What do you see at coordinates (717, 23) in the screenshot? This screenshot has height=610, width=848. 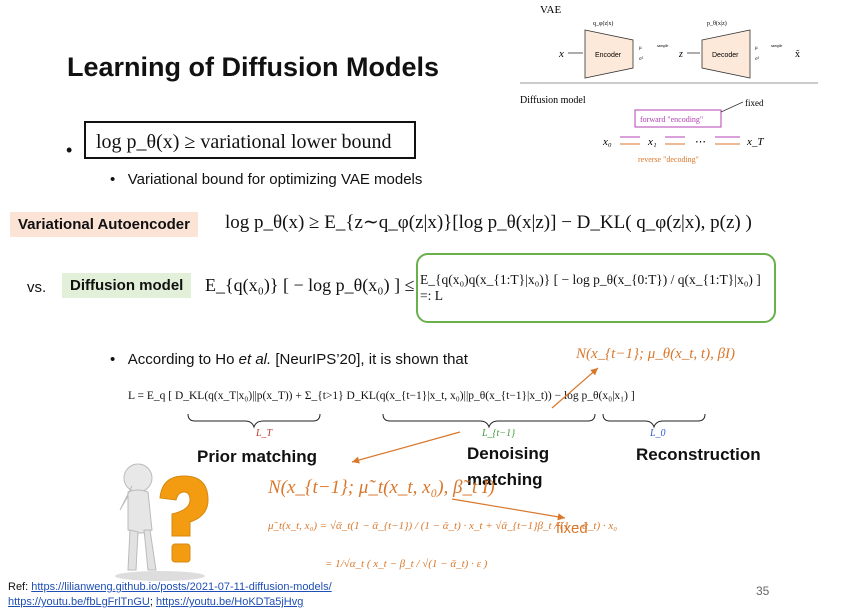 I see `diagram-p-label: p_θ(x|z)` at bounding box center [717, 23].